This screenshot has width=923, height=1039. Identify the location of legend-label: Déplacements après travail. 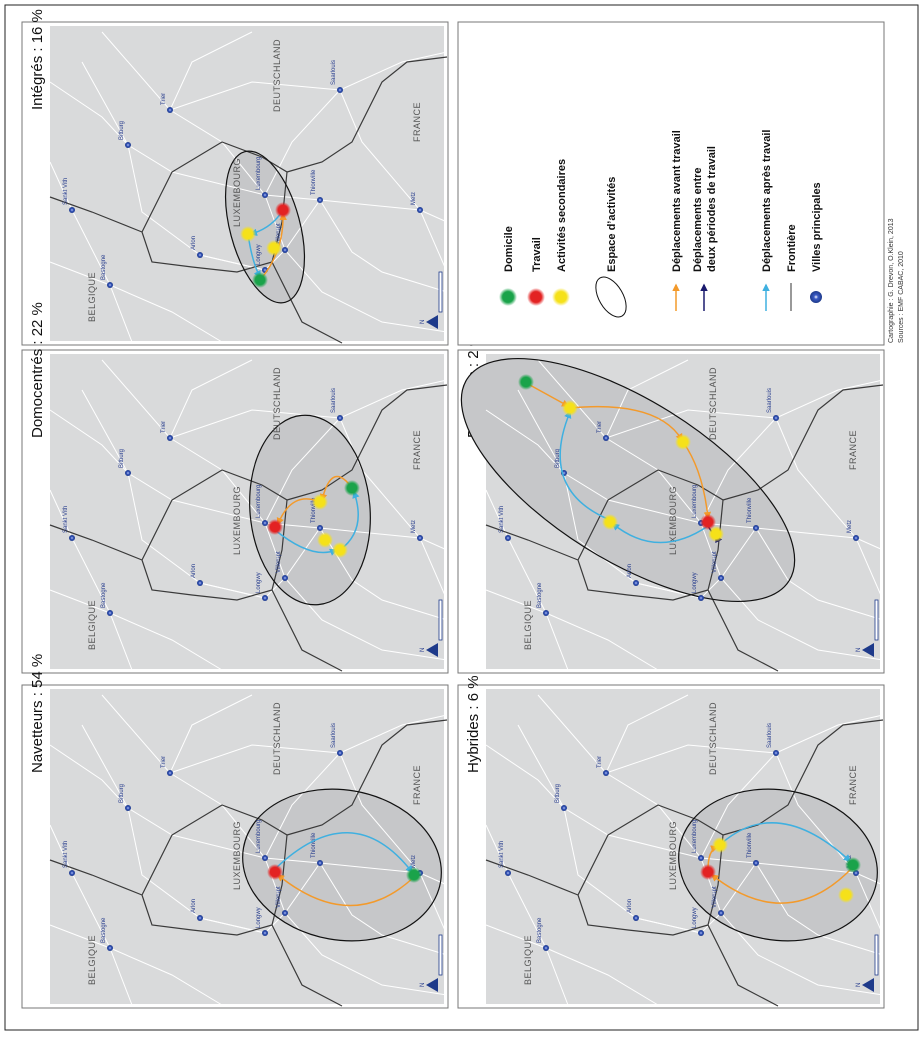
(767, 201).